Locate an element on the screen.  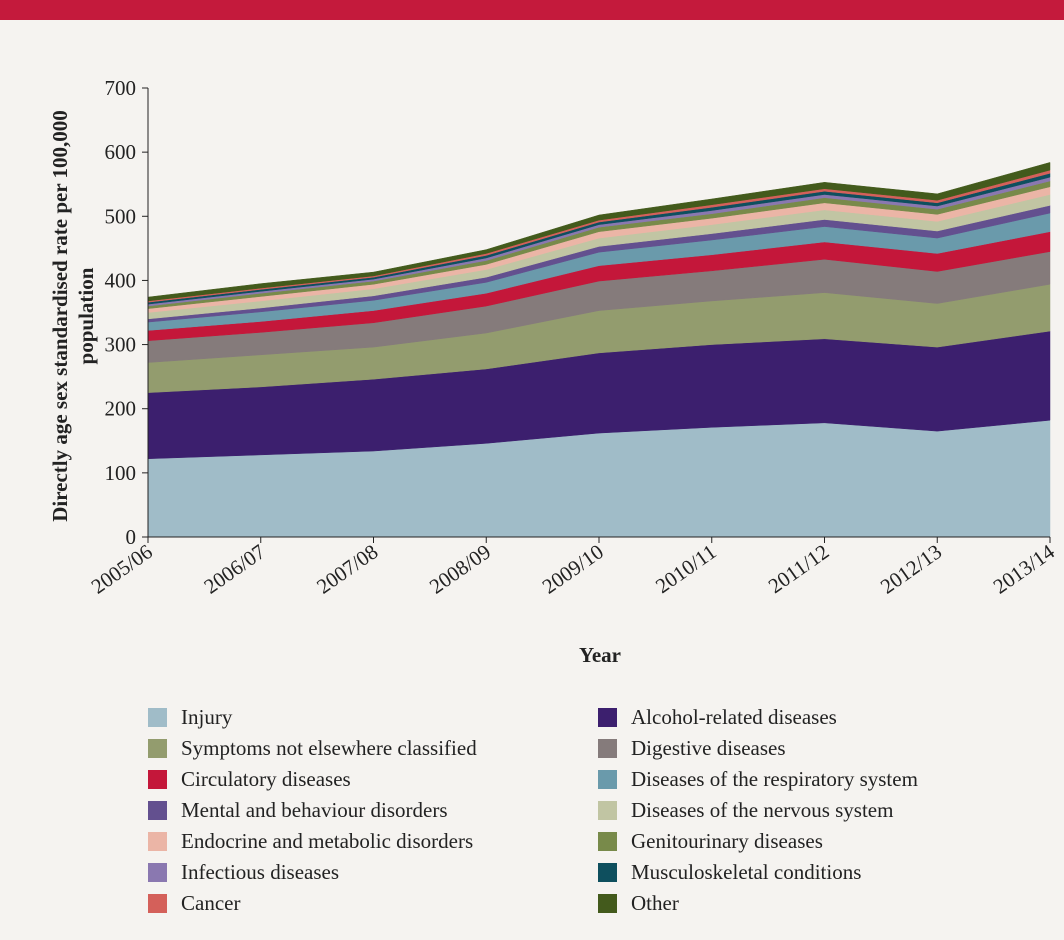
legend-label: Infectious diseases is located at coordinates (260, 872).